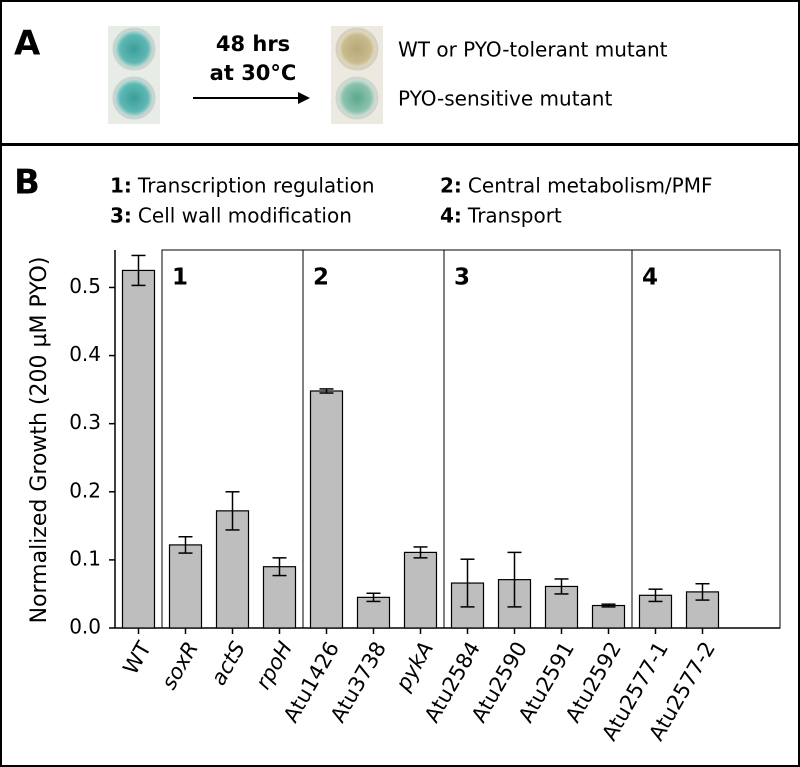 The height and width of the screenshot is (767, 800). Describe the element at coordinates (253, 44) in the screenshot. I see `condition: 48 hrs` at that location.